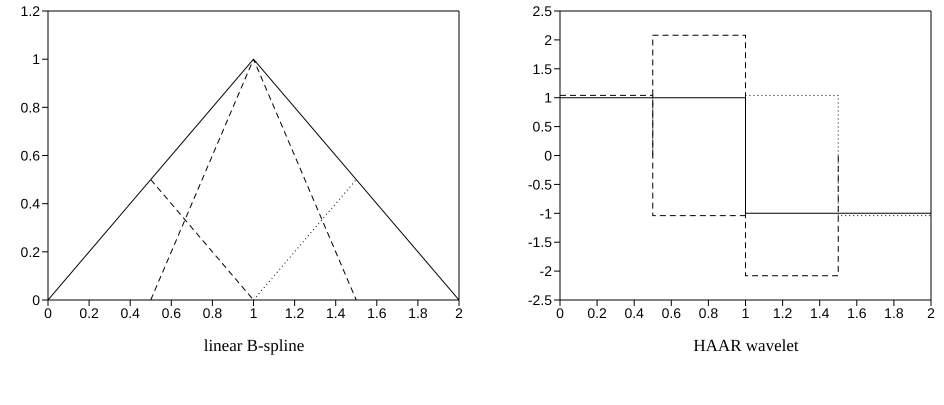  What do you see at coordinates (30, 155) in the screenshot?
I see `y-tick-label: 0.6` at bounding box center [30, 155].